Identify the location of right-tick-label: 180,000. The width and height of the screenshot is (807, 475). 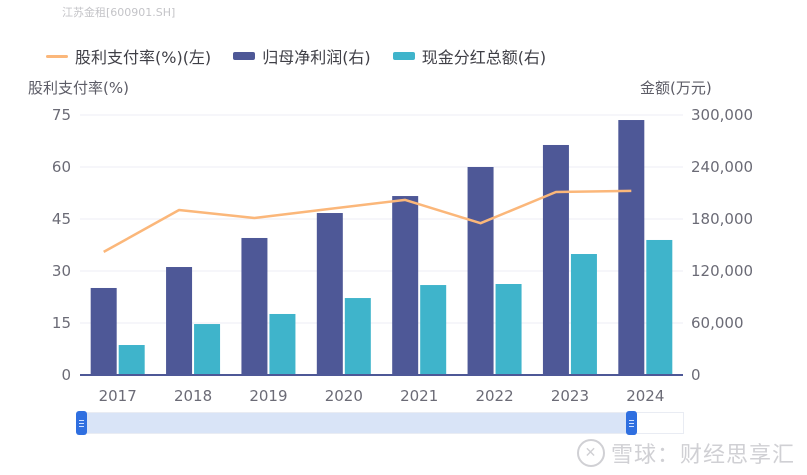
(722, 219).